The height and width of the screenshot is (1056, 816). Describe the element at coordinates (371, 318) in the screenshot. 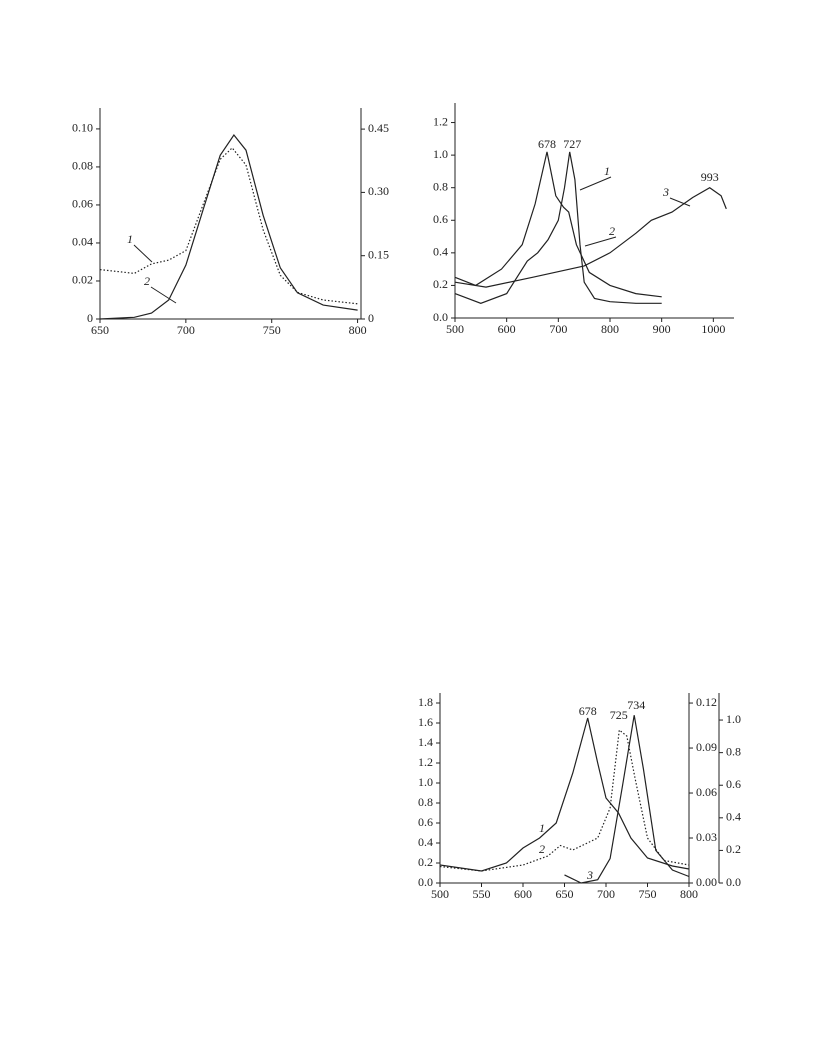

I see `y2-tick-label: 0` at that location.